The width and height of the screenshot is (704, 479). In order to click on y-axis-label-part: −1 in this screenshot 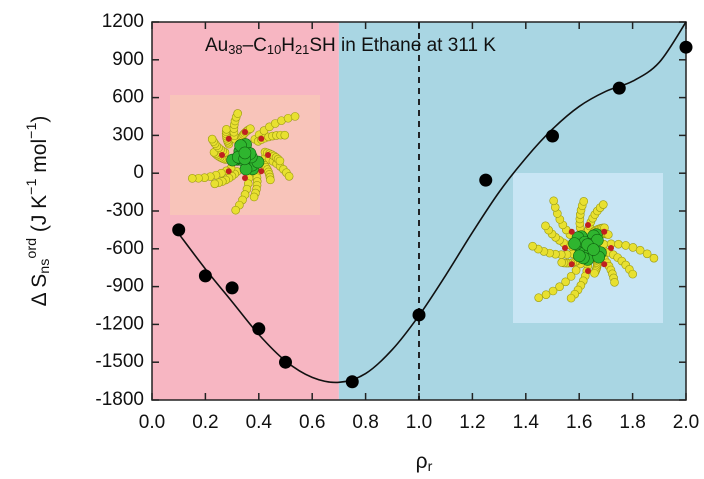, I will do `click(32, 186)`.